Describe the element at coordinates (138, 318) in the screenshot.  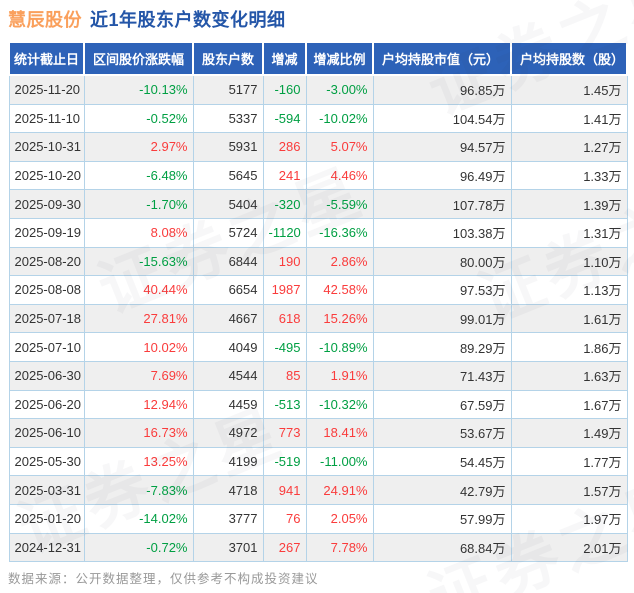
I see `cell-price-change: 27.81%` at that location.